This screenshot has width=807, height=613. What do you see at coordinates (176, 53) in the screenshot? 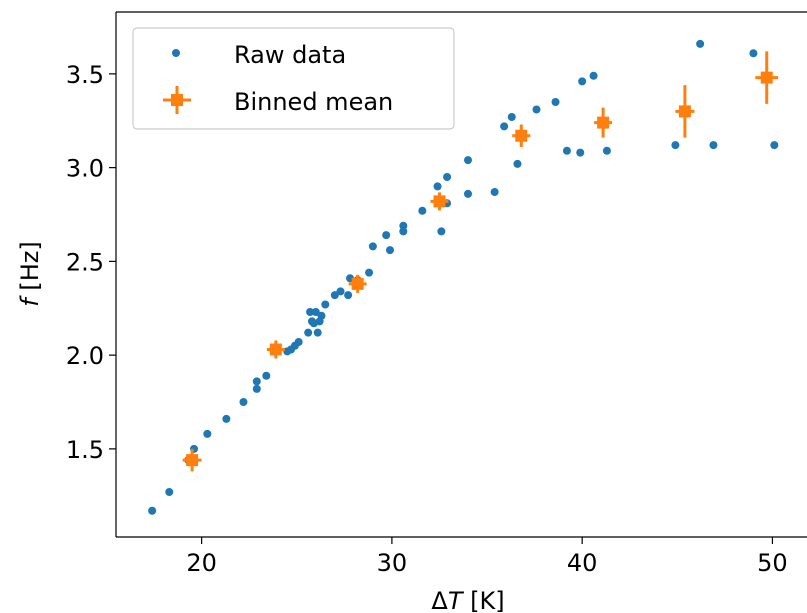
I see `legend-raw-data-marker` at bounding box center [176, 53].